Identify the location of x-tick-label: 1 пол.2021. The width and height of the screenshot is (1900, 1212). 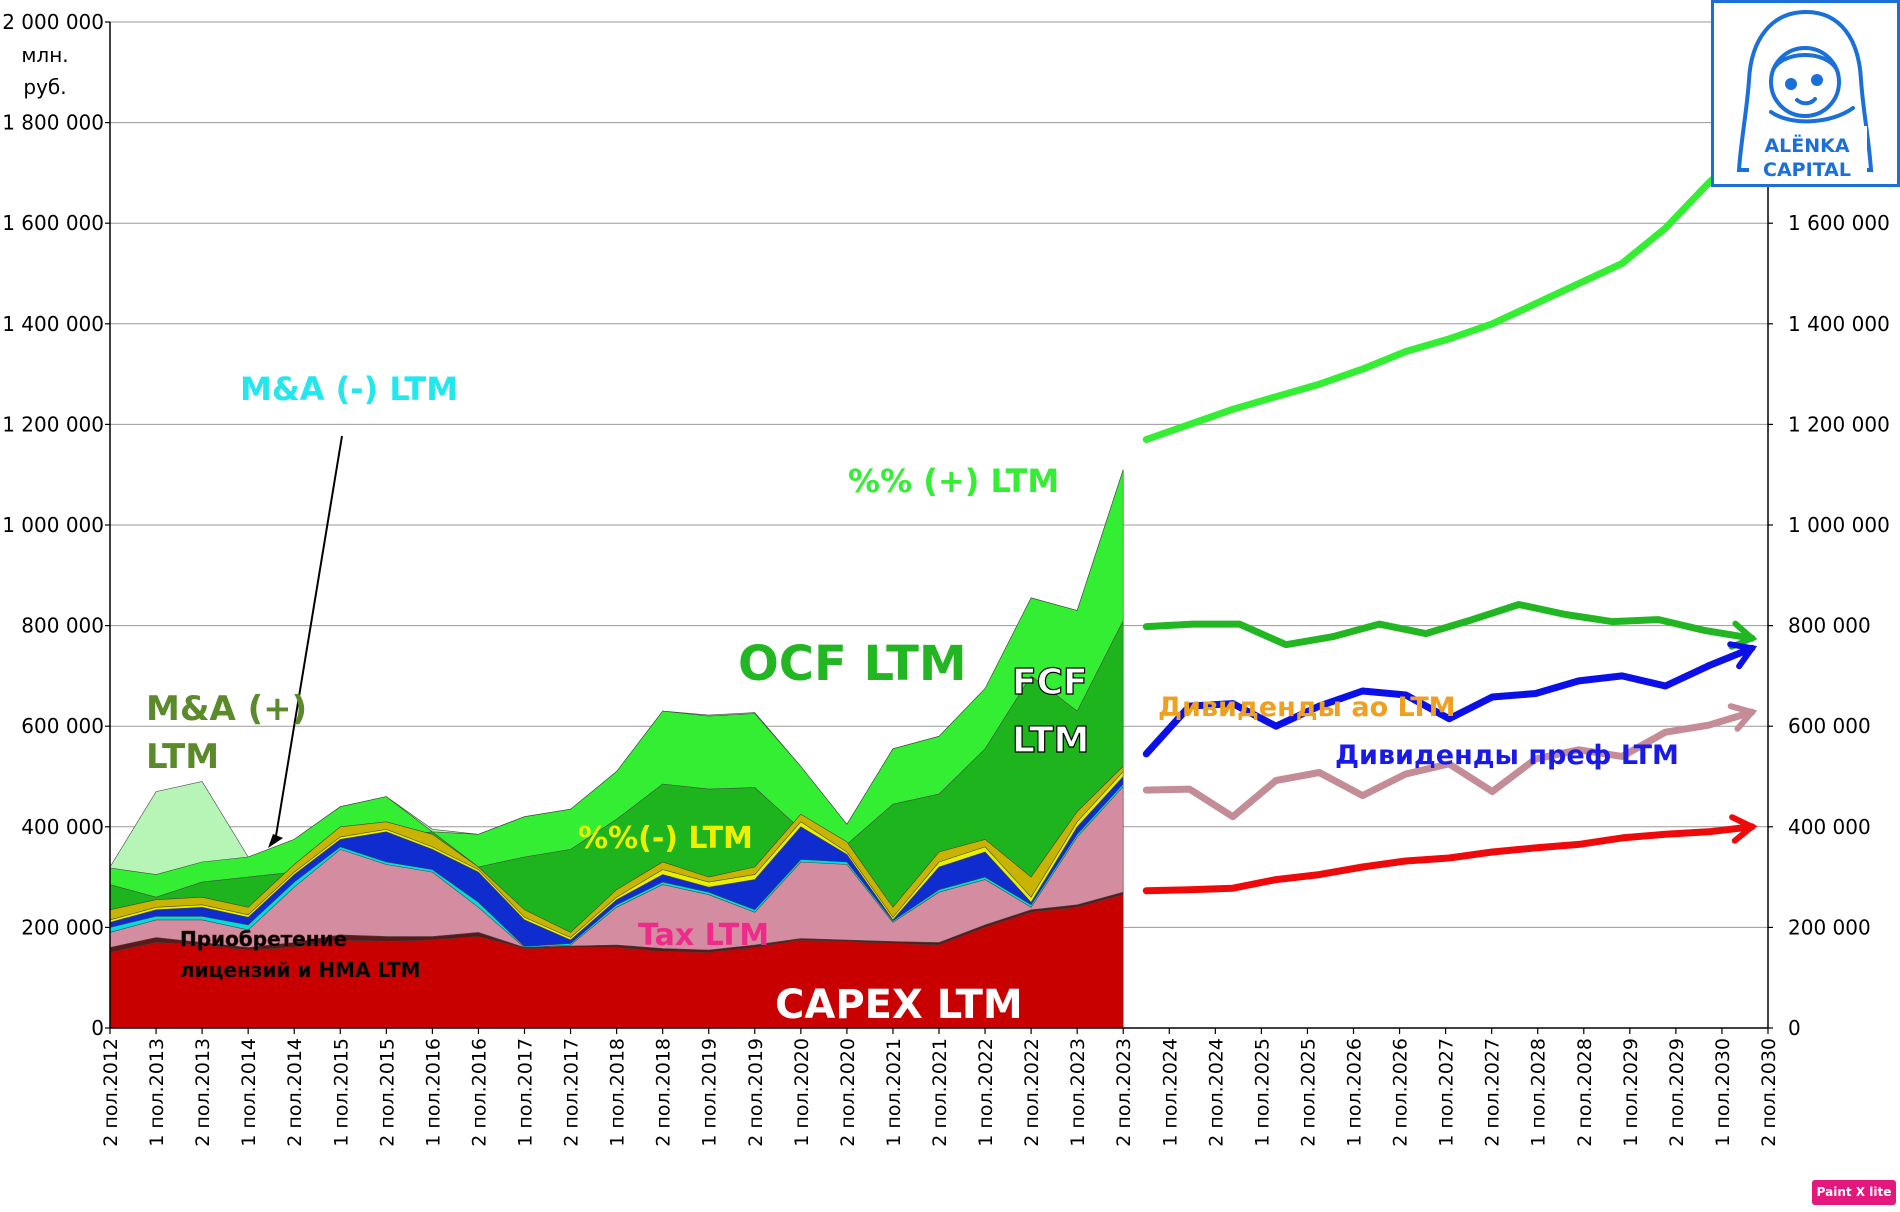
(894, 1092).